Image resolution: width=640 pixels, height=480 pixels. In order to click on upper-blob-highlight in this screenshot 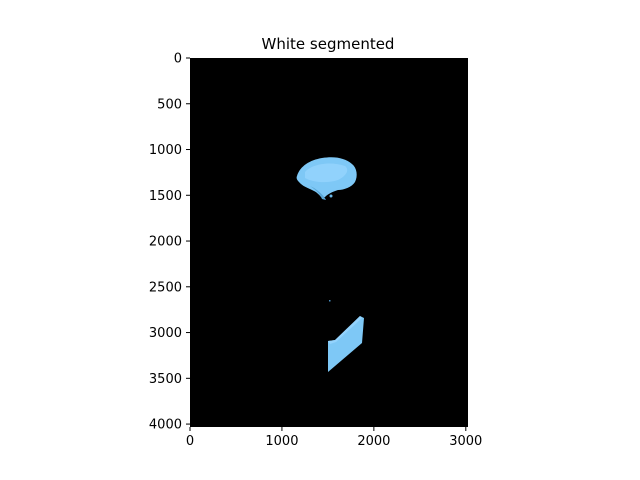, I will do `click(326, 173)`.